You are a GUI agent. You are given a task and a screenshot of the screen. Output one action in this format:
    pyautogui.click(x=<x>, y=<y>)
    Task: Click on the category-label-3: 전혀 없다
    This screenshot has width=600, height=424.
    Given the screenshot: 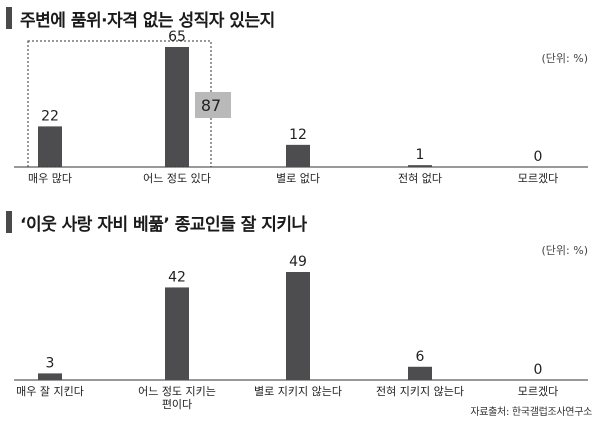 What is the action you would take?
    pyautogui.click(x=420, y=178)
    